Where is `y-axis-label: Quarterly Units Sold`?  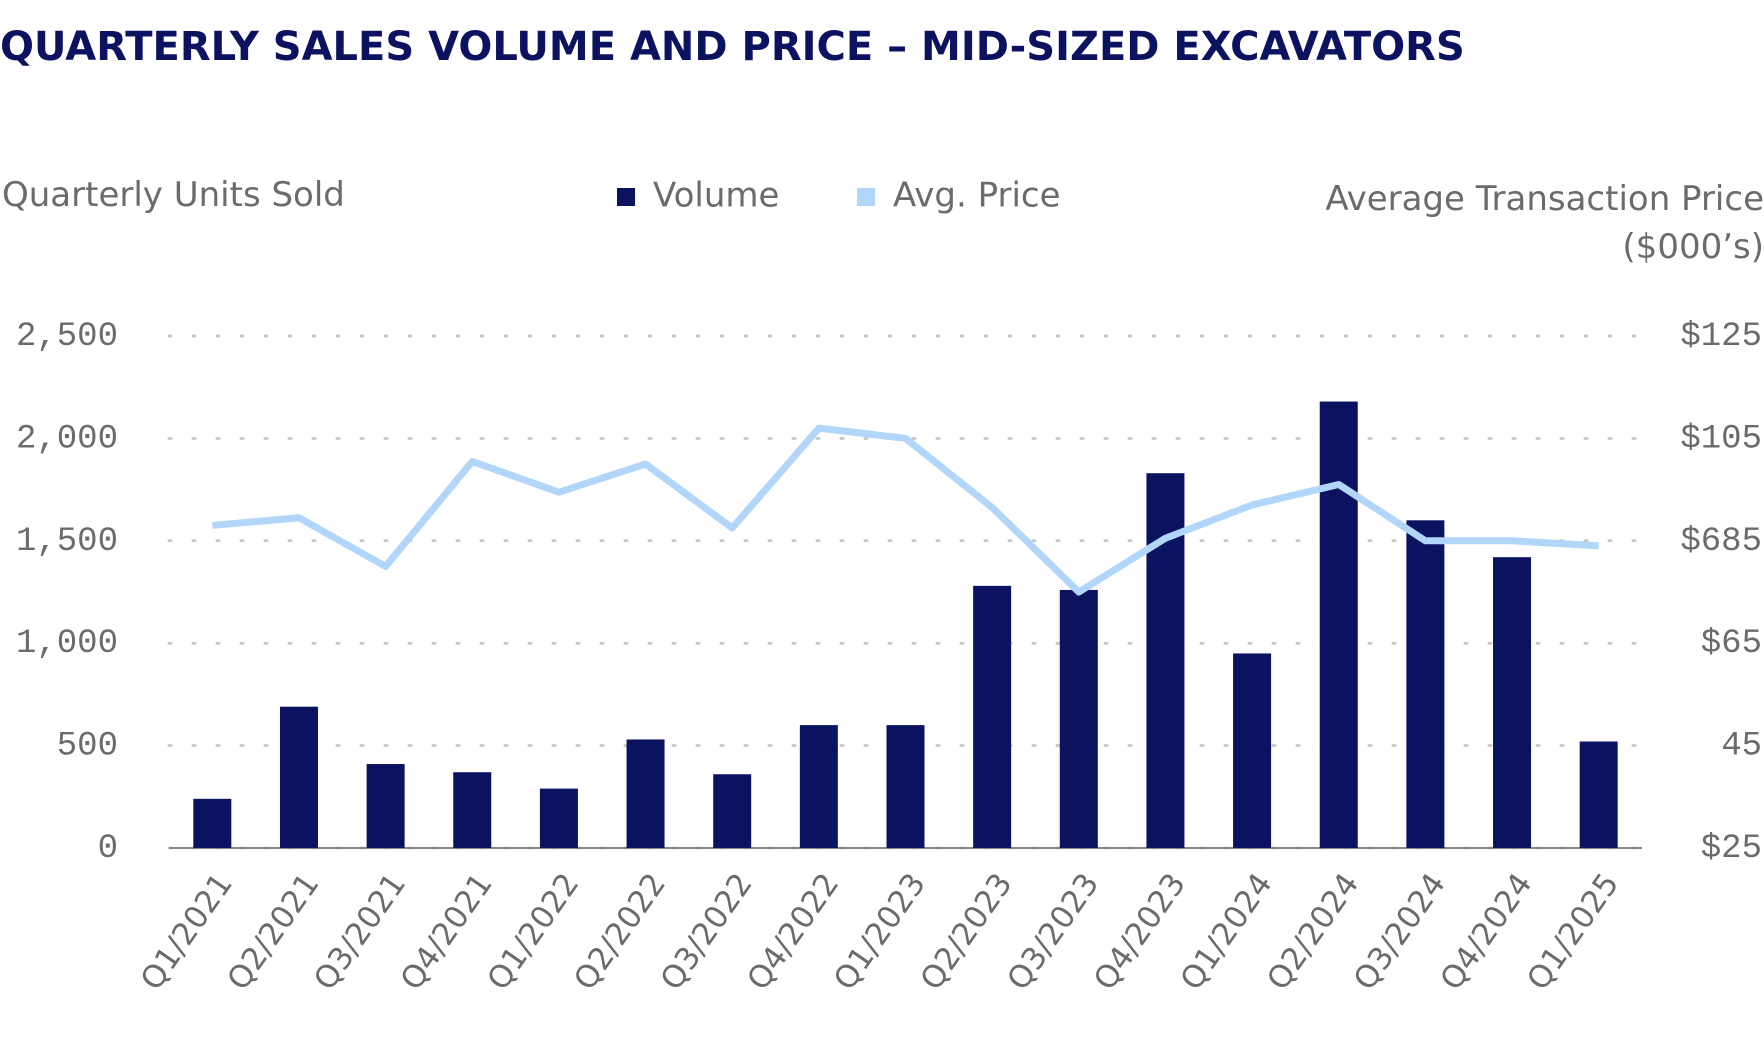 y-axis-label: Quarterly Units Sold is located at coordinates (173, 195).